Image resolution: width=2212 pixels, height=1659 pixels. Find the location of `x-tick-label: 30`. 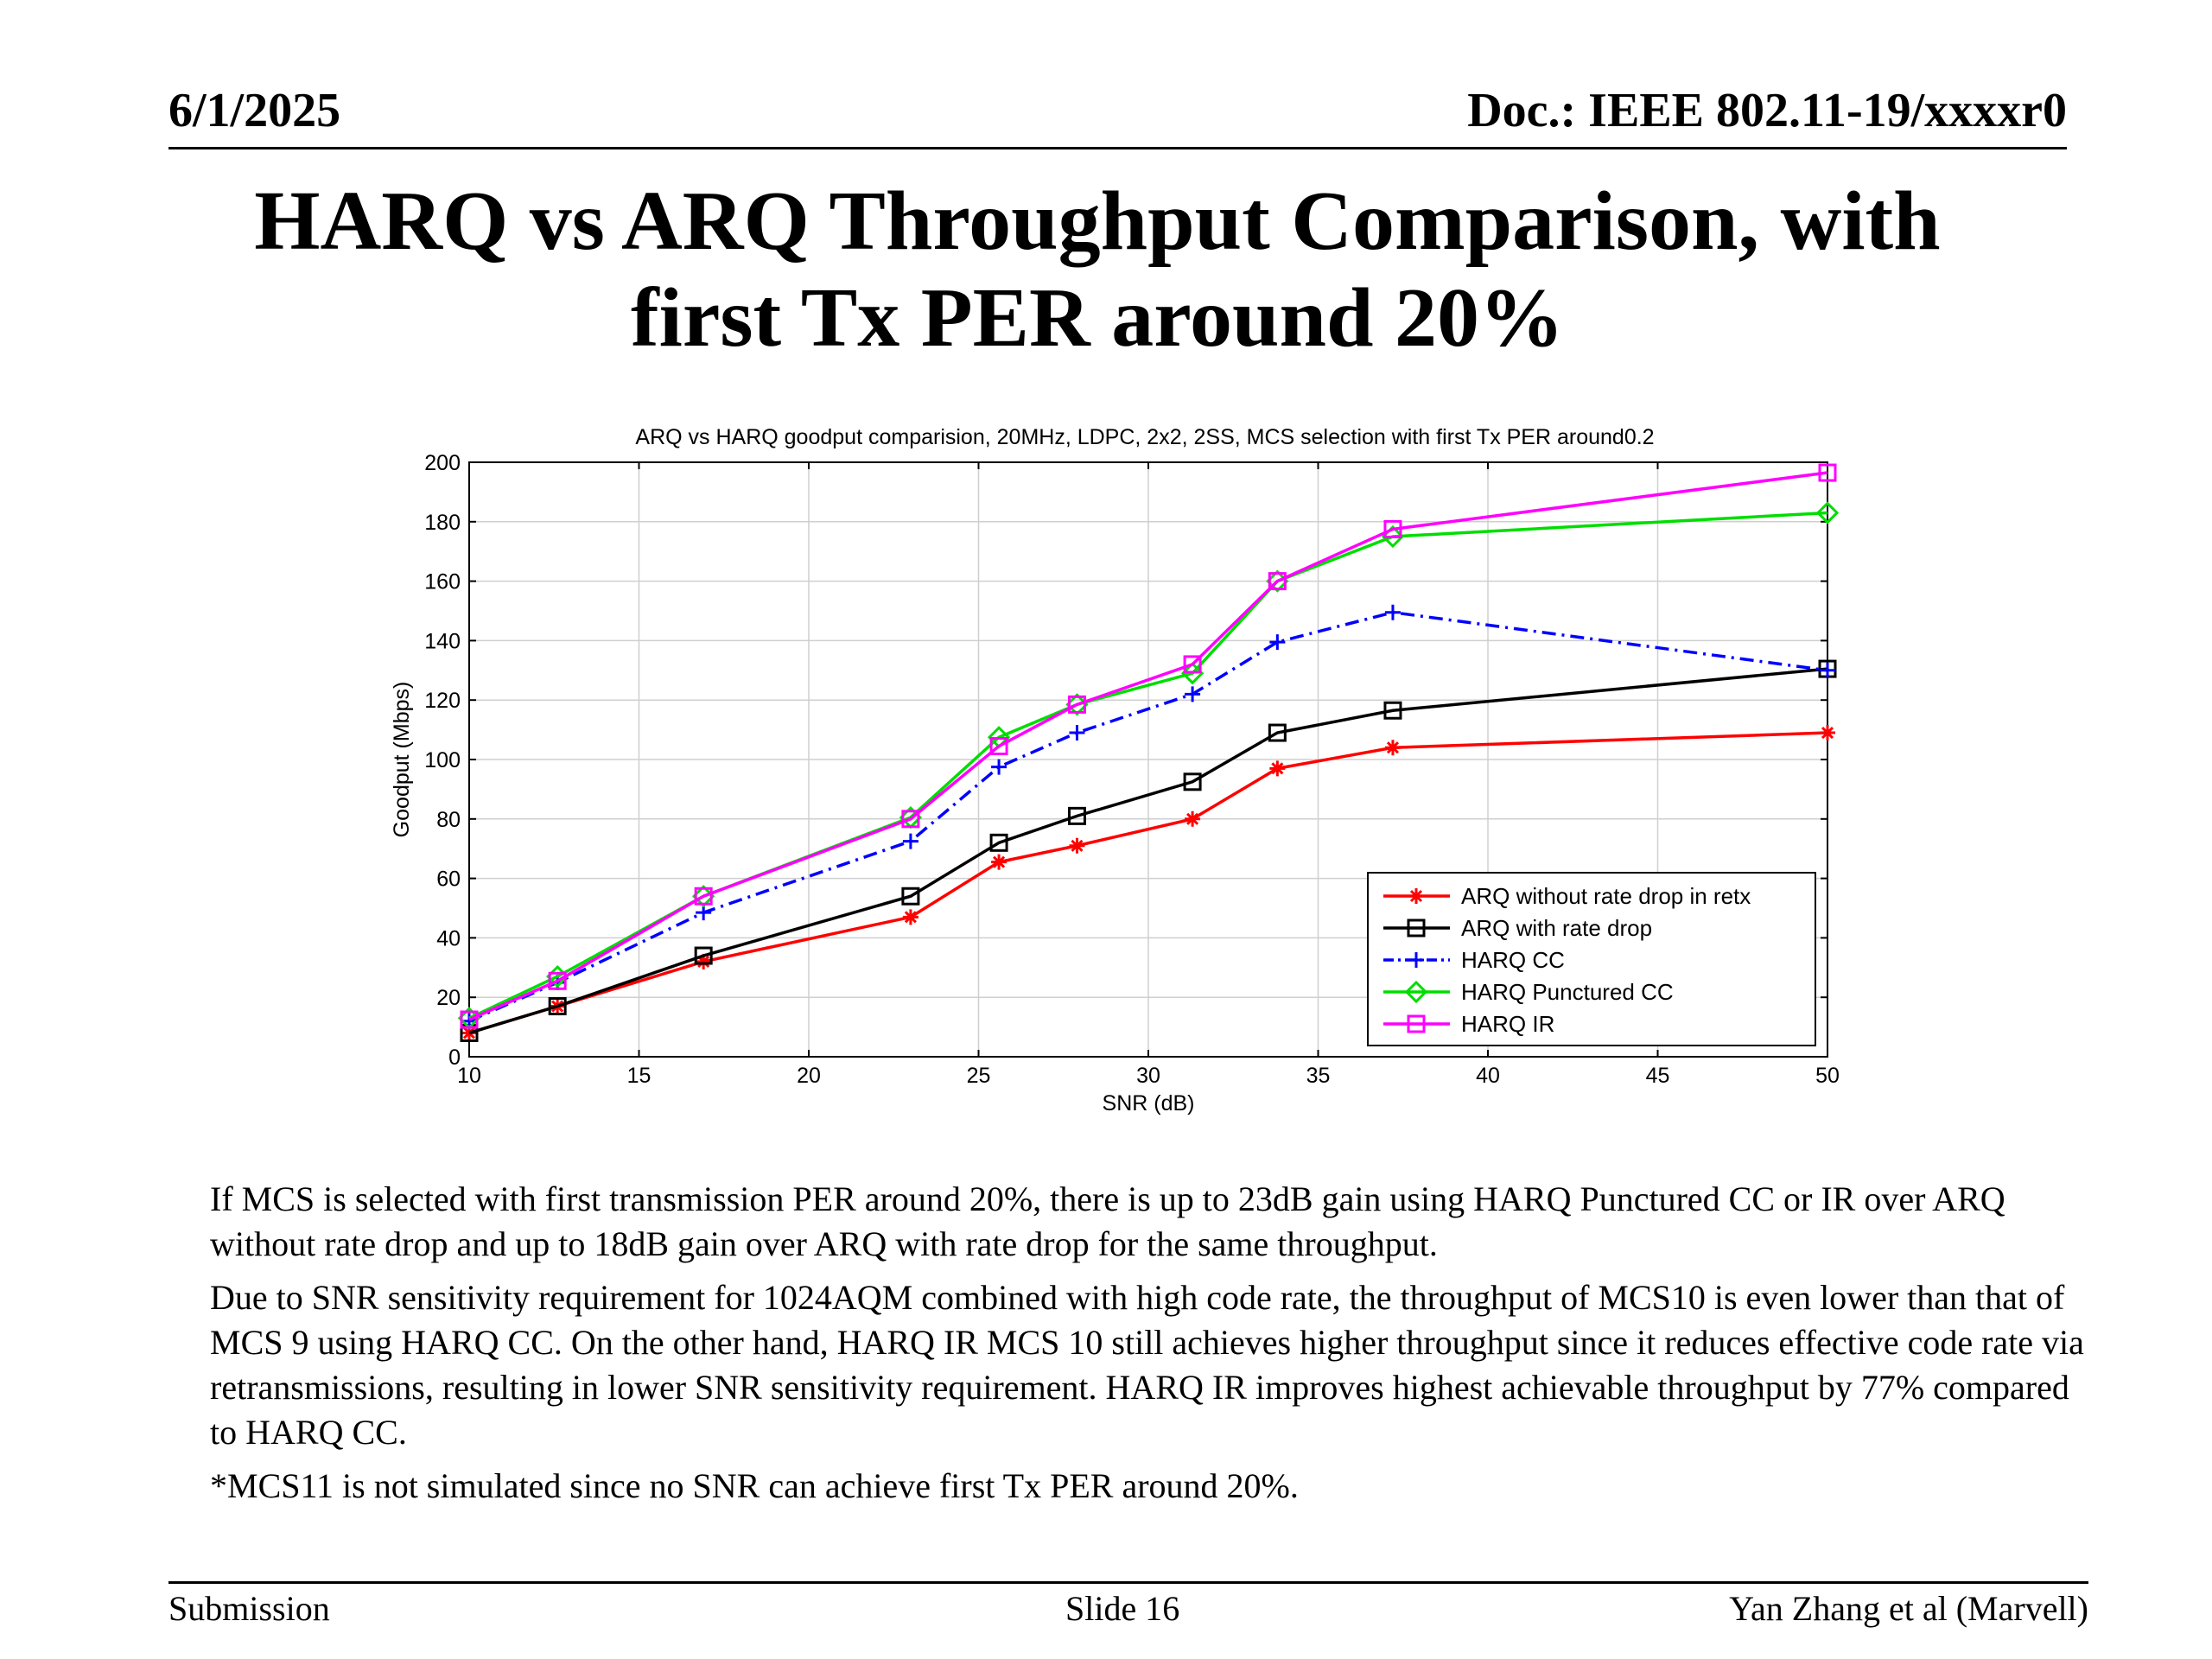

x-tick-label: 30 is located at coordinates (1148, 1076).